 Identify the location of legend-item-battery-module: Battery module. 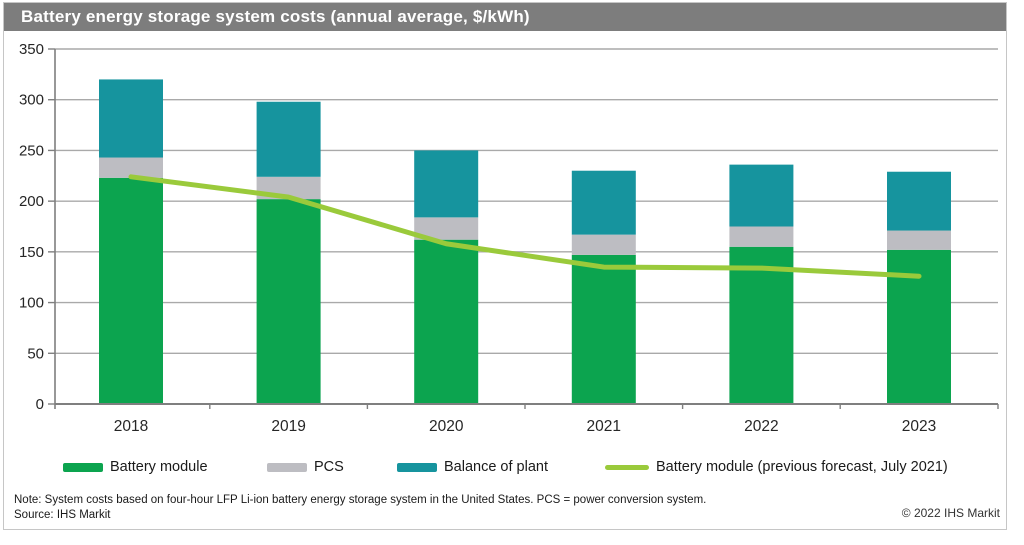
(135, 467).